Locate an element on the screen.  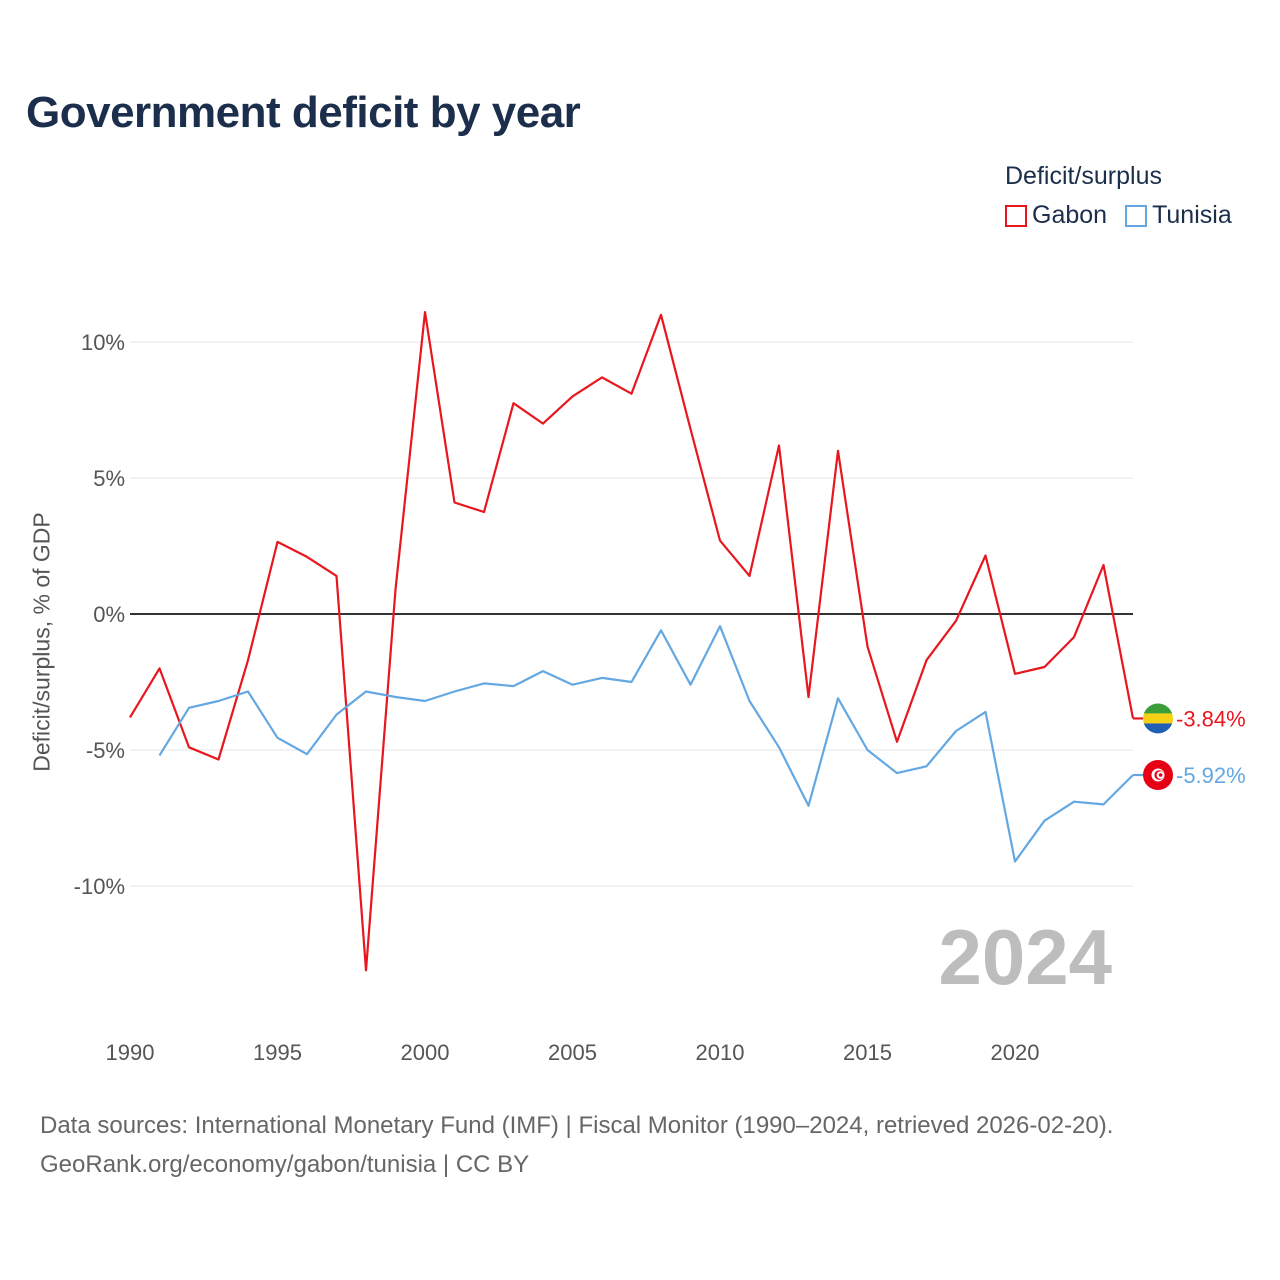
x-tick-label: 1990 is located at coordinates (130, 1052).